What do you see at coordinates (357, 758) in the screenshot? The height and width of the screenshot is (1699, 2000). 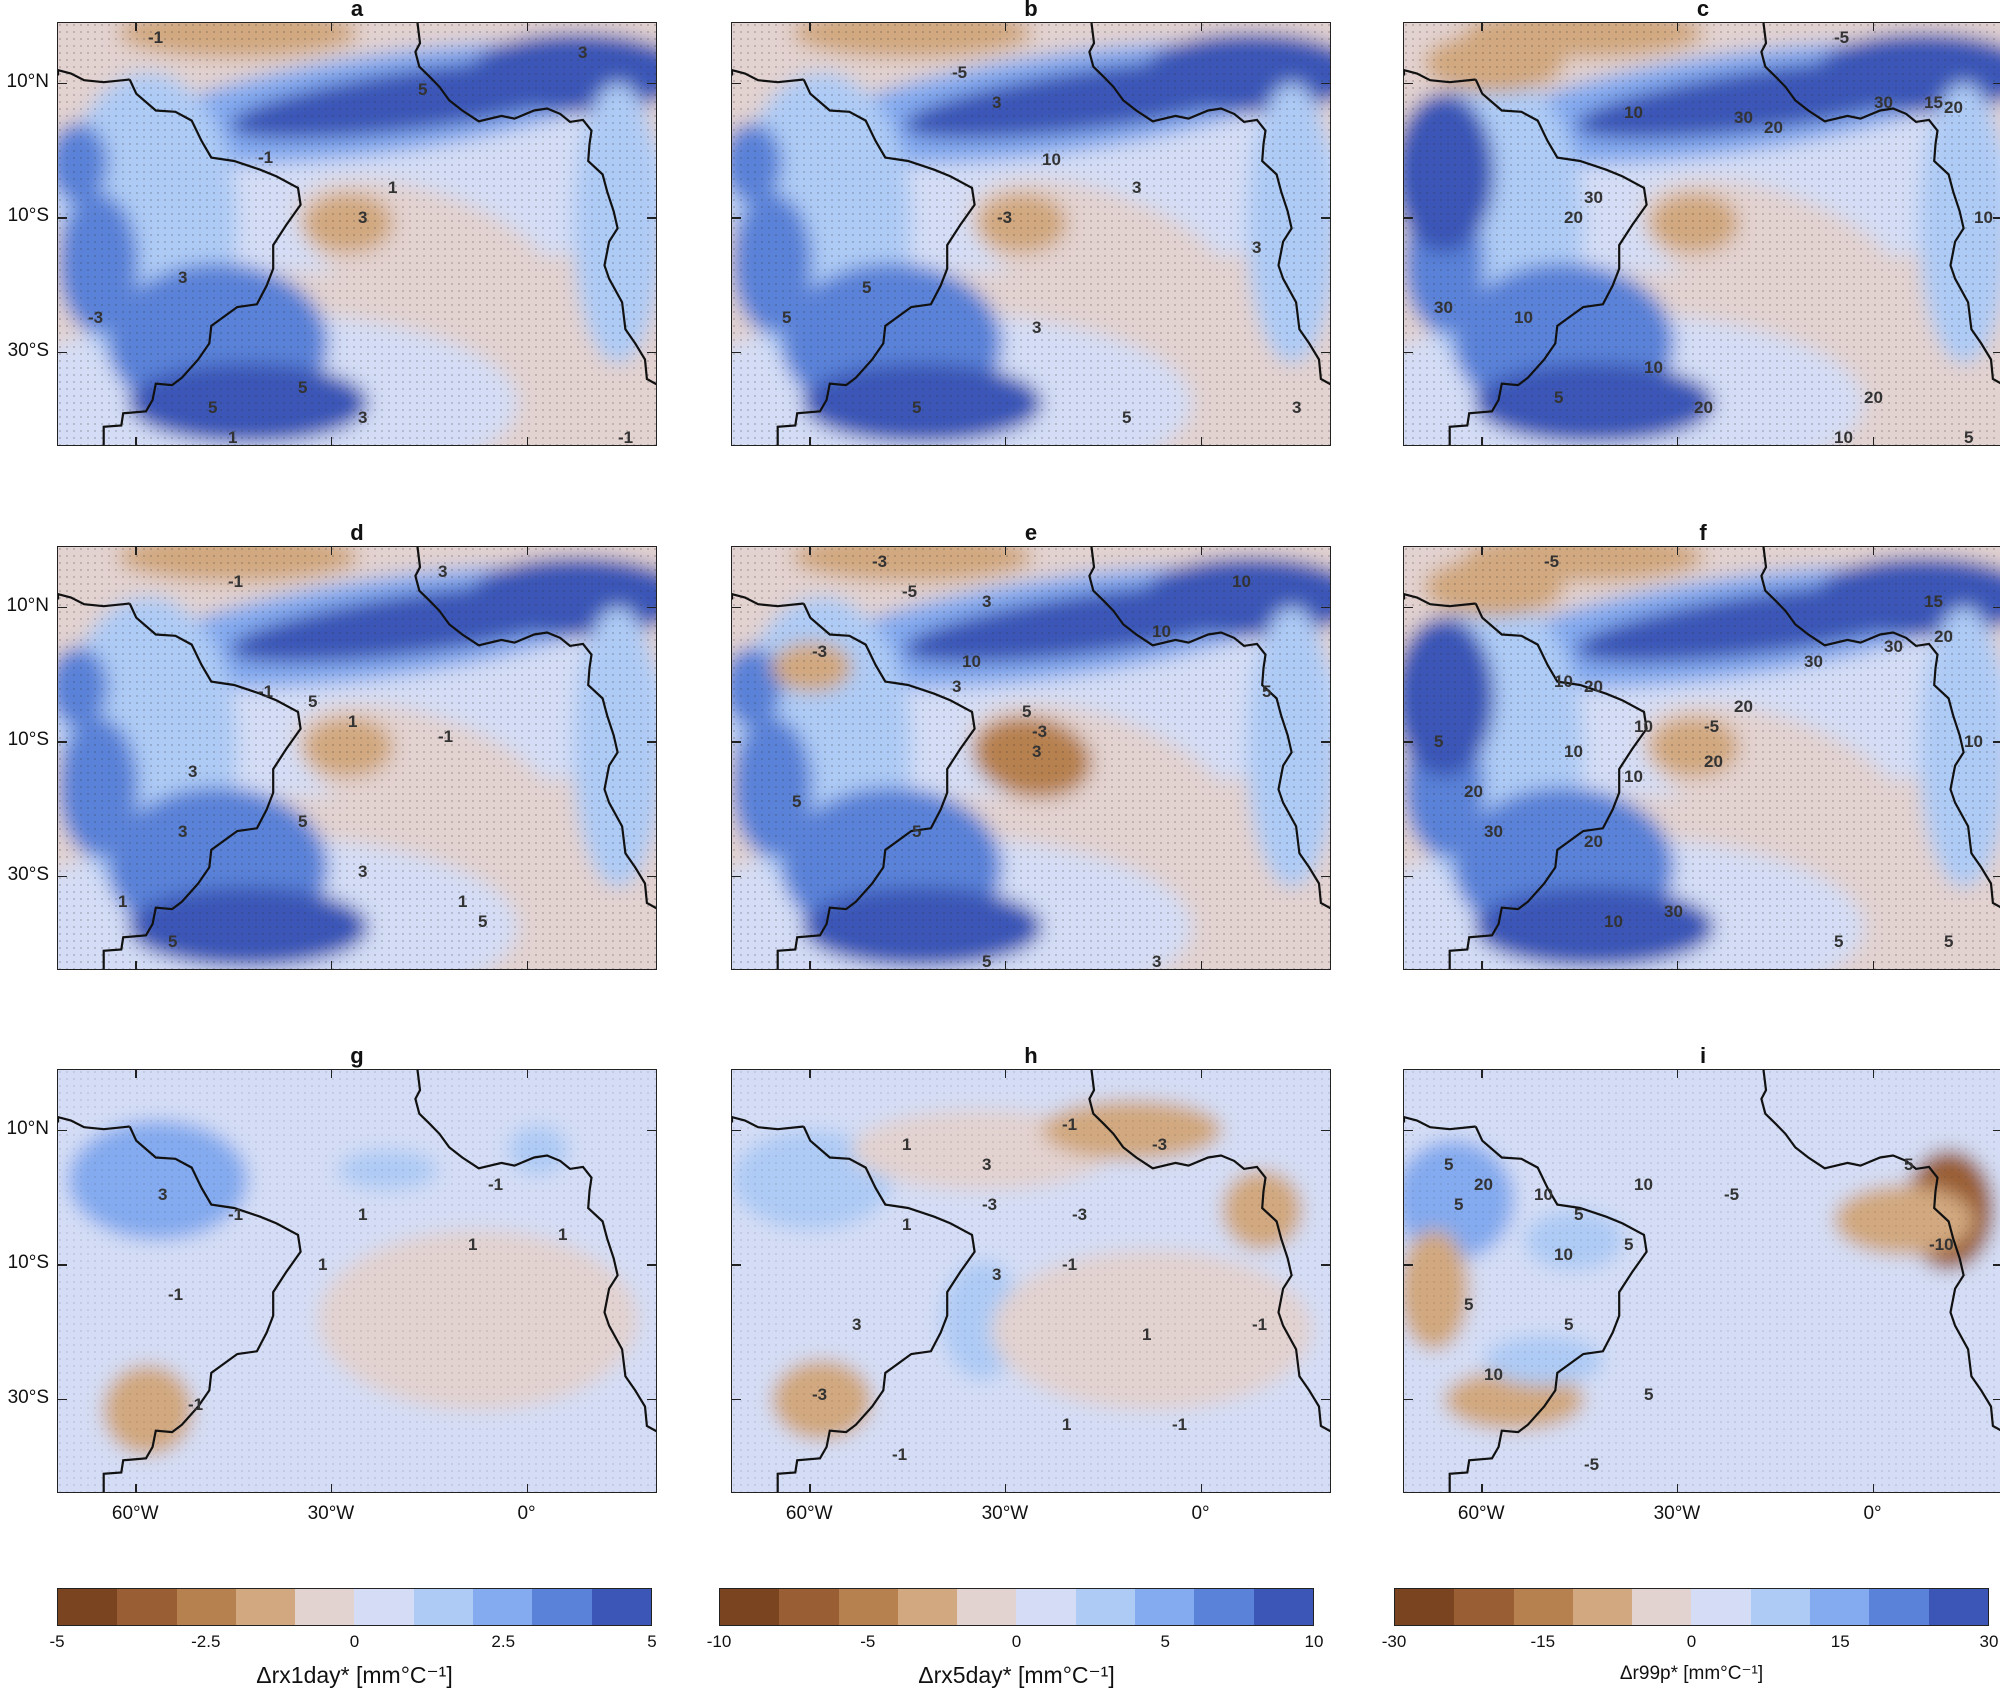 I see `map-area: -1 -1 3 5 1 3 -1 3 5 3 5 1 5 1` at bounding box center [357, 758].